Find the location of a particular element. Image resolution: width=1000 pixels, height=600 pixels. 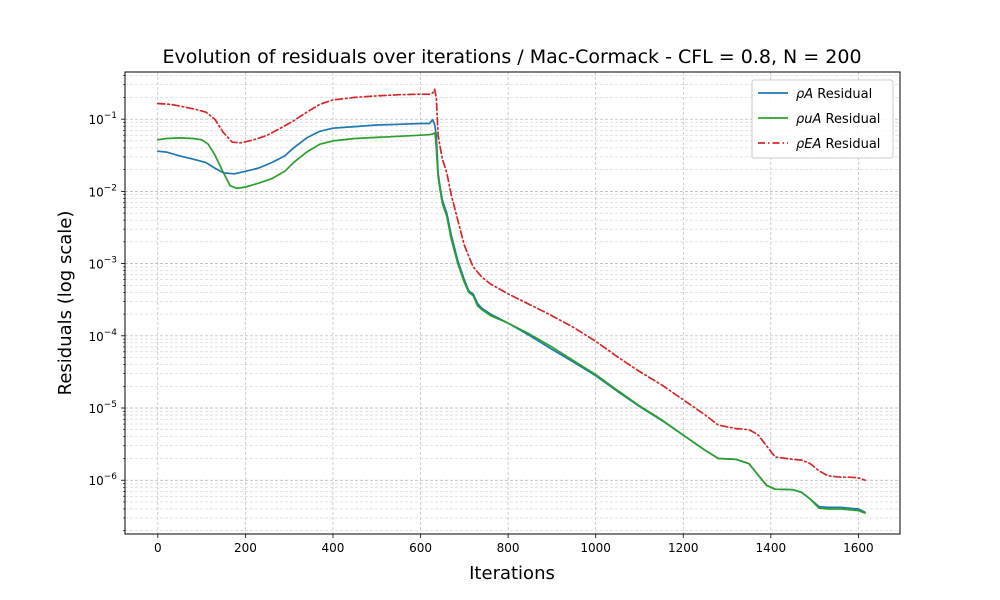

x-tick-label: 1400 is located at coordinates (771, 548).